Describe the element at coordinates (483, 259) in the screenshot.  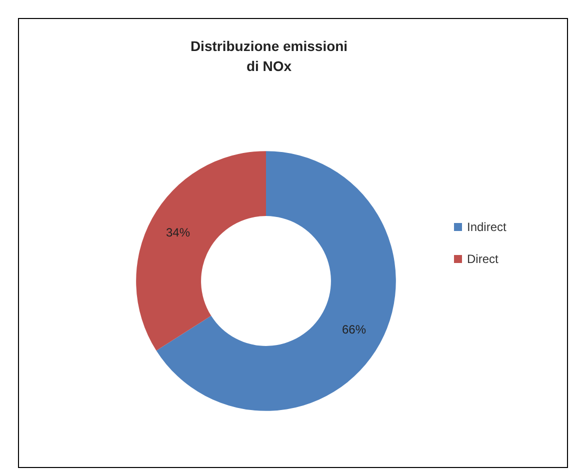
I see `legend-label: Direct` at that location.